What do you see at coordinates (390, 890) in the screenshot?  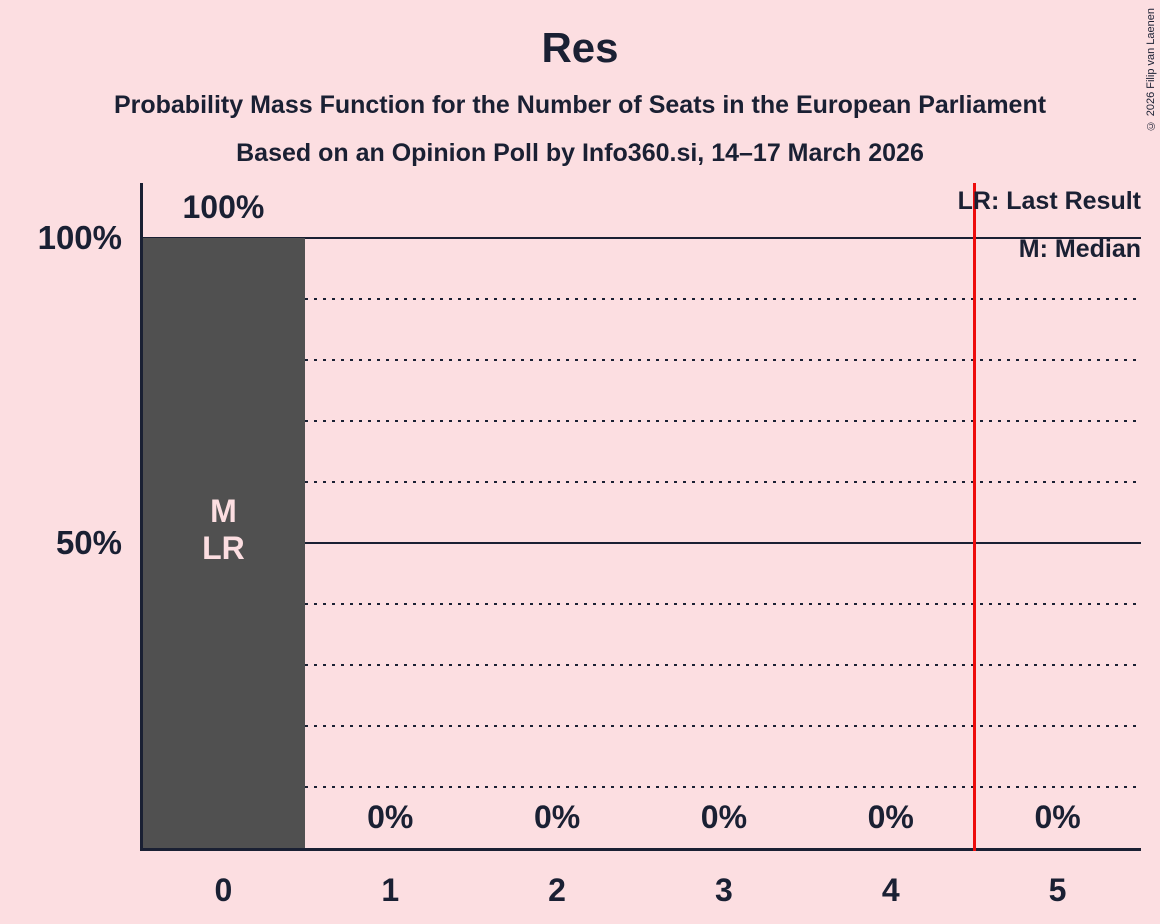 I see `x-tick-label-1: 1` at bounding box center [390, 890].